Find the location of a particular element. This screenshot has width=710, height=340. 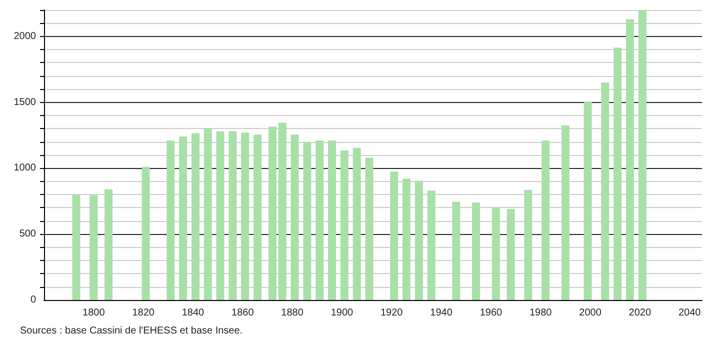

x-tick-label: 1800 is located at coordinates (94, 313).